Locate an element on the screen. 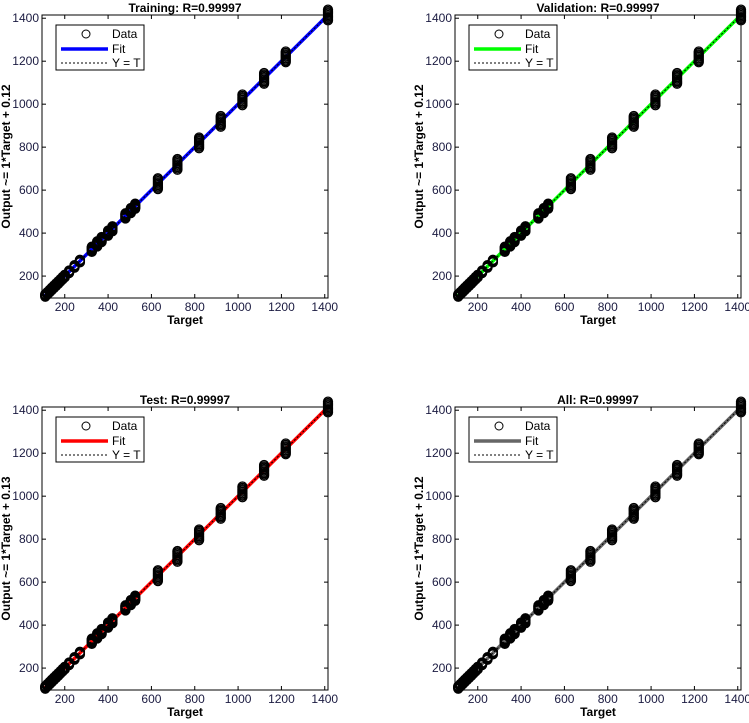 This screenshot has width=749, height=723. y-axis-label: Output ~= 1*Target + 0.13 is located at coordinates (6, 548).